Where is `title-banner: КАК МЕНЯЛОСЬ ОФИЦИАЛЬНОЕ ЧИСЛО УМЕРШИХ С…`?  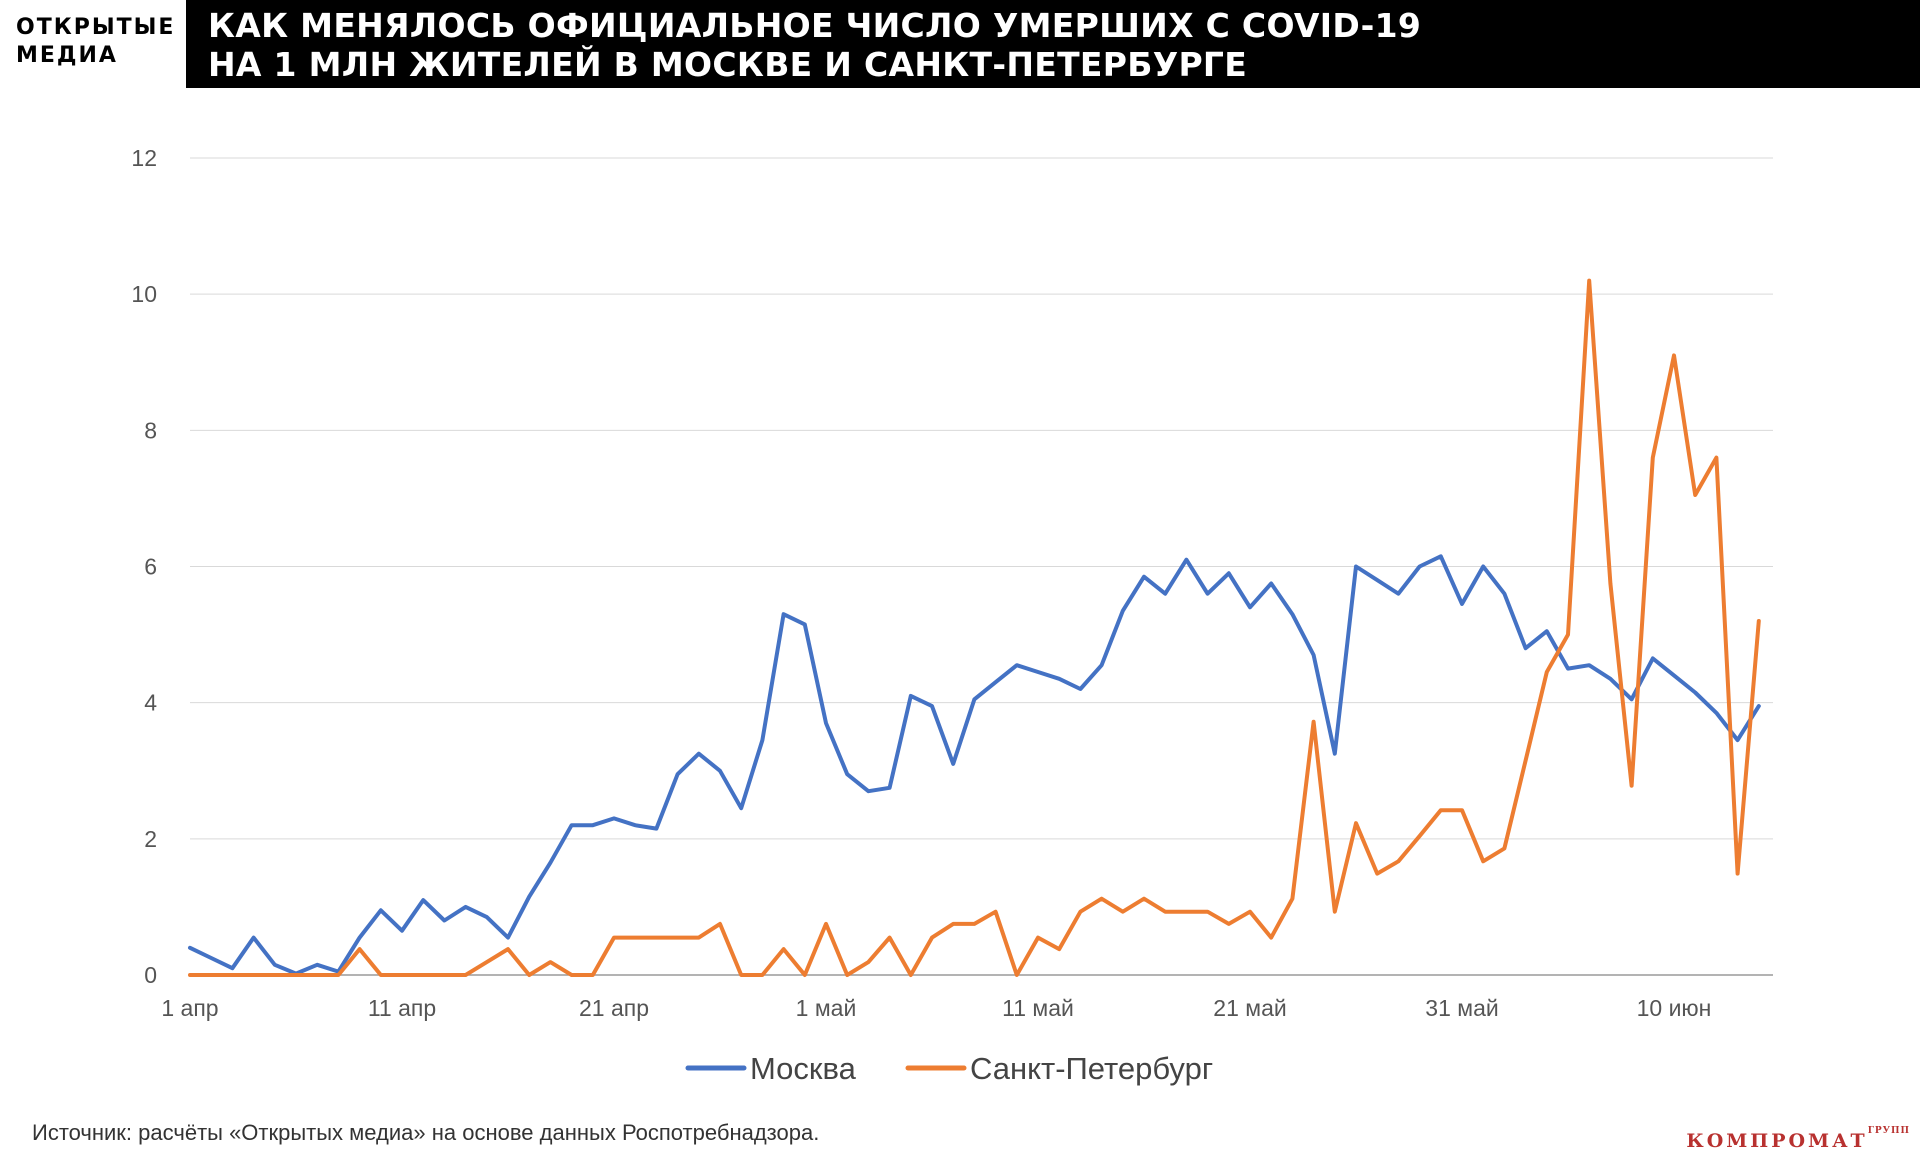
title-banner: КАК МЕНЯЛОСЬ ОФИЦИАЛЬНОЕ ЧИСЛО УМЕРШИХ С… is located at coordinates (1053, 44).